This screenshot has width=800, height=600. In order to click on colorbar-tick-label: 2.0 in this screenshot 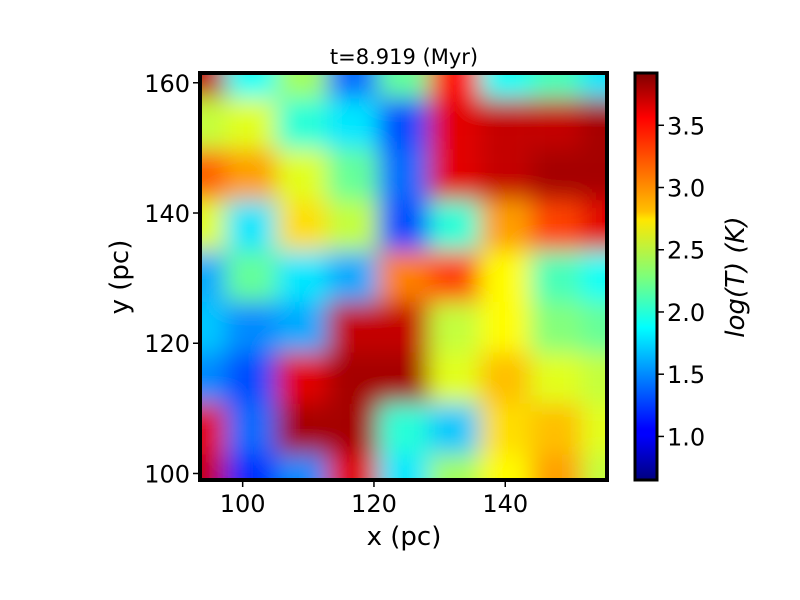, I will do `click(686, 313)`.